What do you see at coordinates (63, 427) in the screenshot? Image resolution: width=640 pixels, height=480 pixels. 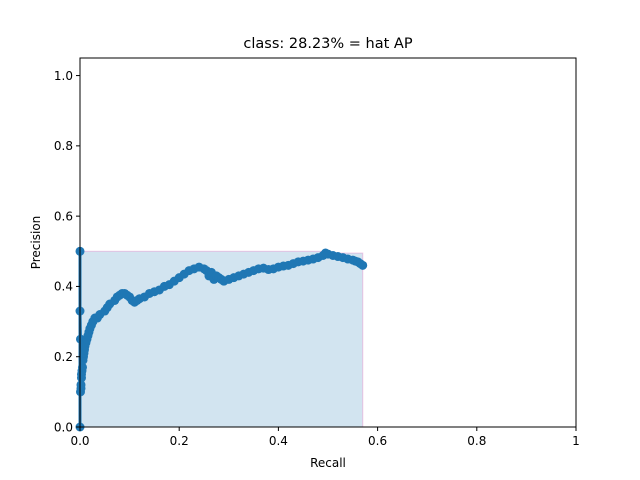 I see `y-tick-label: 0.0` at bounding box center [63, 427].